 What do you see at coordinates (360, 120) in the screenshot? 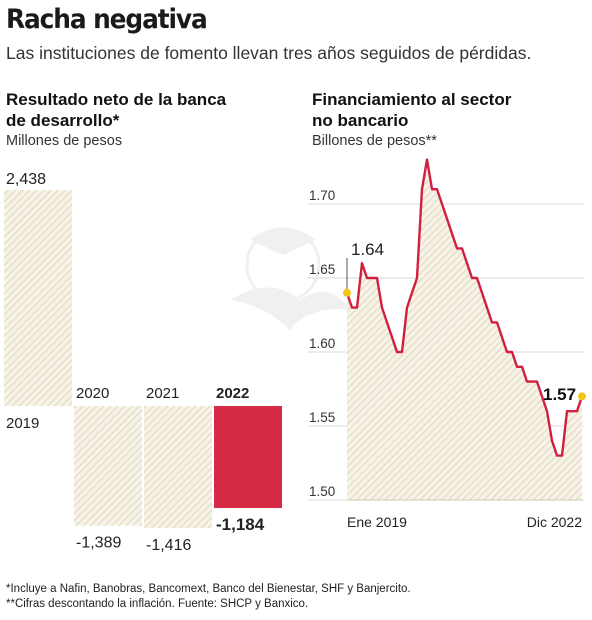
I see `right-chart-title-line2: no bancario` at bounding box center [360, 120].